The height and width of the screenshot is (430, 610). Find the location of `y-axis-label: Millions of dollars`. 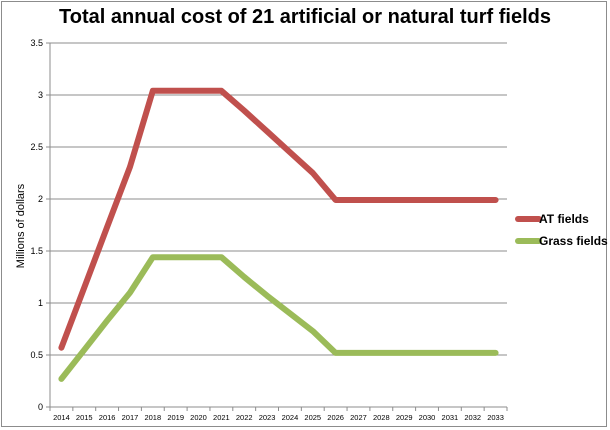

y-axis-label: Millions of dollars is located at coordinates (21, 225).